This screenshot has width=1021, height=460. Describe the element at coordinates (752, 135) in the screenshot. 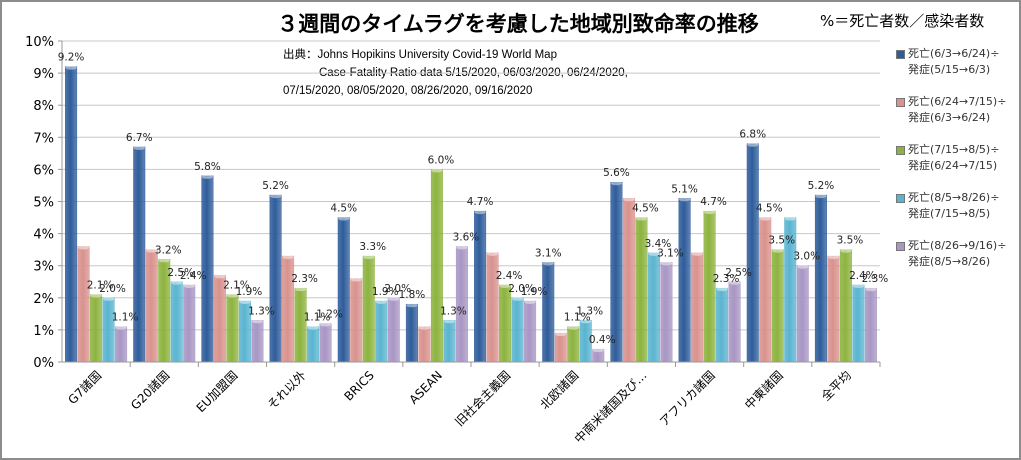

I see `data-label: 6.8%` at that location.